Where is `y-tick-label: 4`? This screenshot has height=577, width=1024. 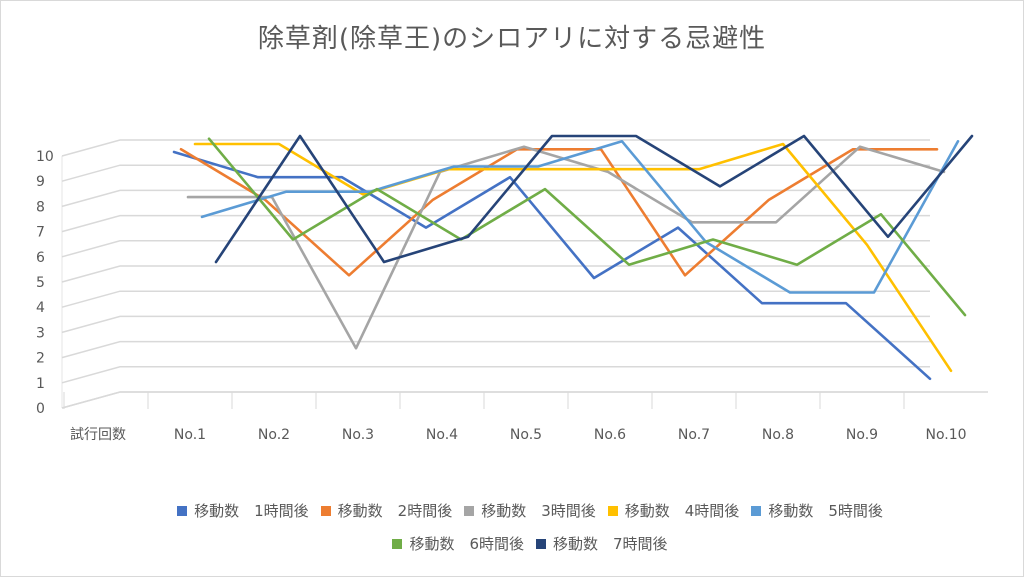
y-tick-label: 4 is located at coordinates (40, 308).